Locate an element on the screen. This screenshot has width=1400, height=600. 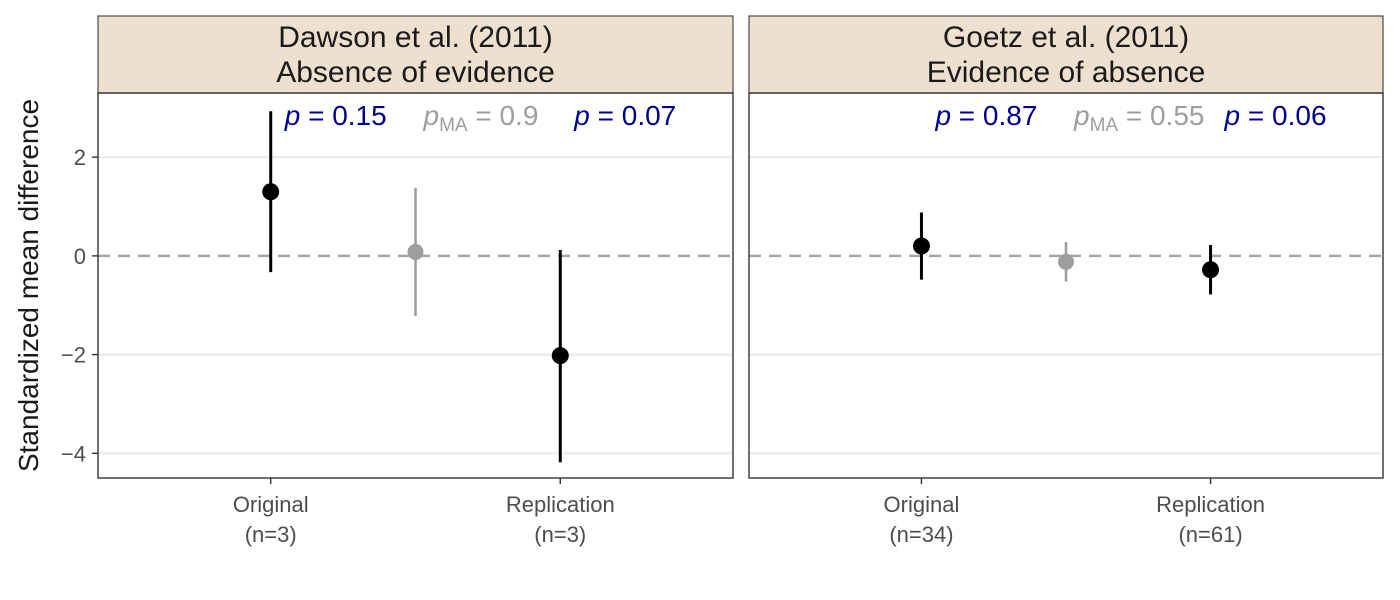
y-axis-title: Standardized mean difference is located at coordinates (28, 285).